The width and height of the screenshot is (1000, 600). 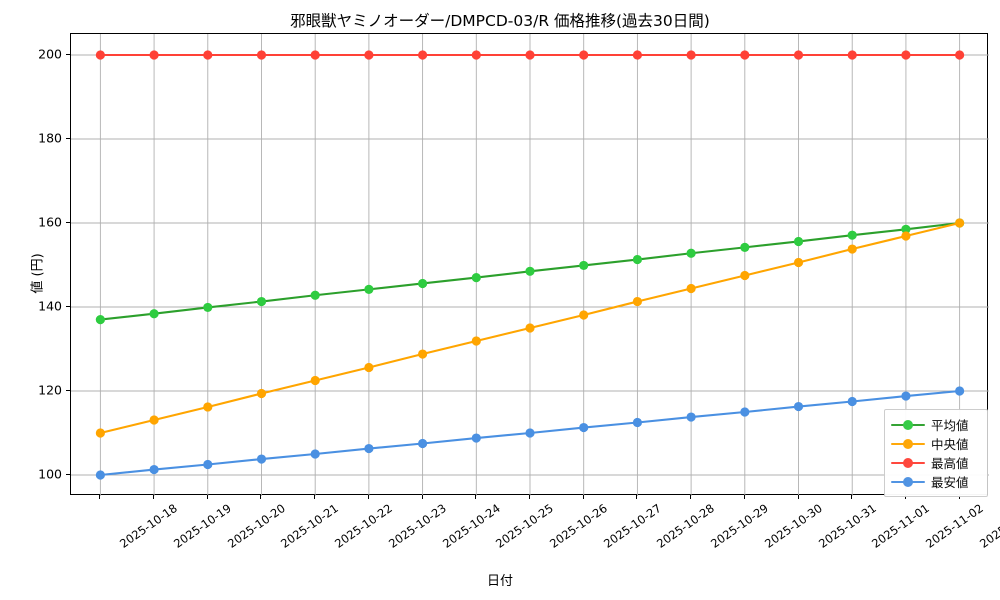 What do you see at coordinates (578, 526) in the screenshot?
I see `x-tick-label: 2025-10-26` at bounding box center [578, 526].